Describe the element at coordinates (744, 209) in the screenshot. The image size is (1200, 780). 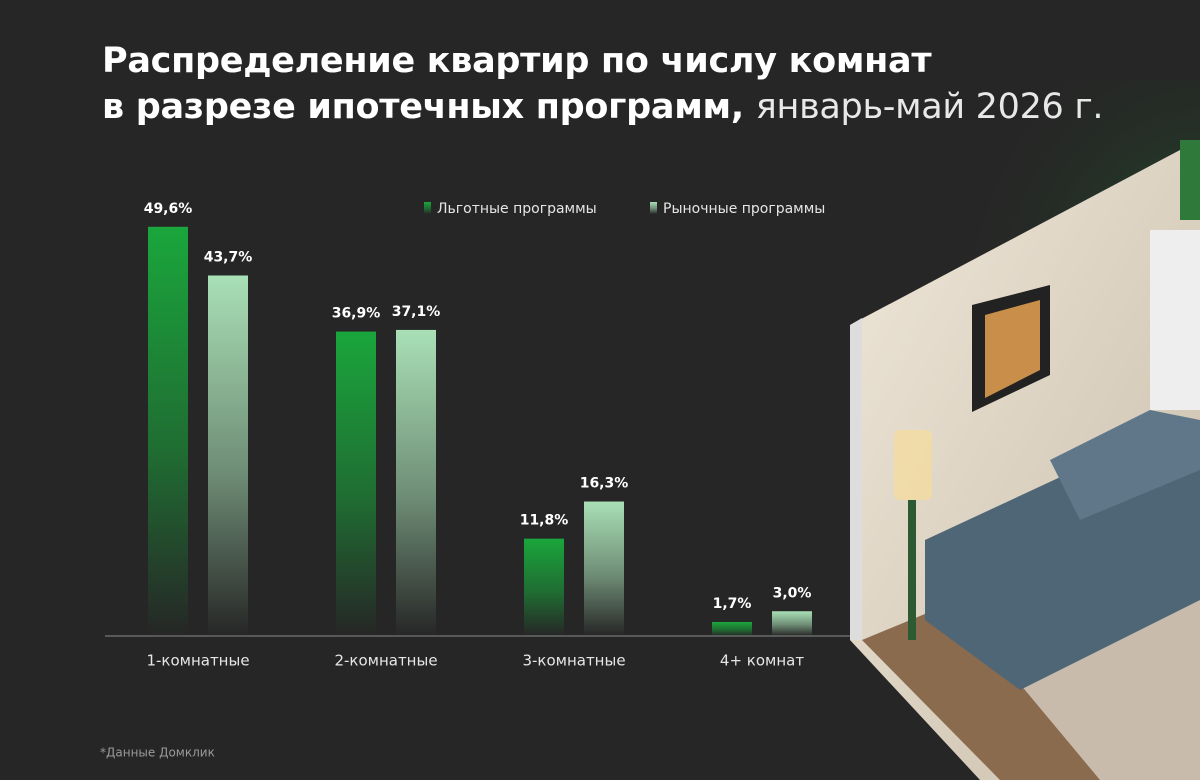
I see `legend-label: Рыночные программы` at that location.